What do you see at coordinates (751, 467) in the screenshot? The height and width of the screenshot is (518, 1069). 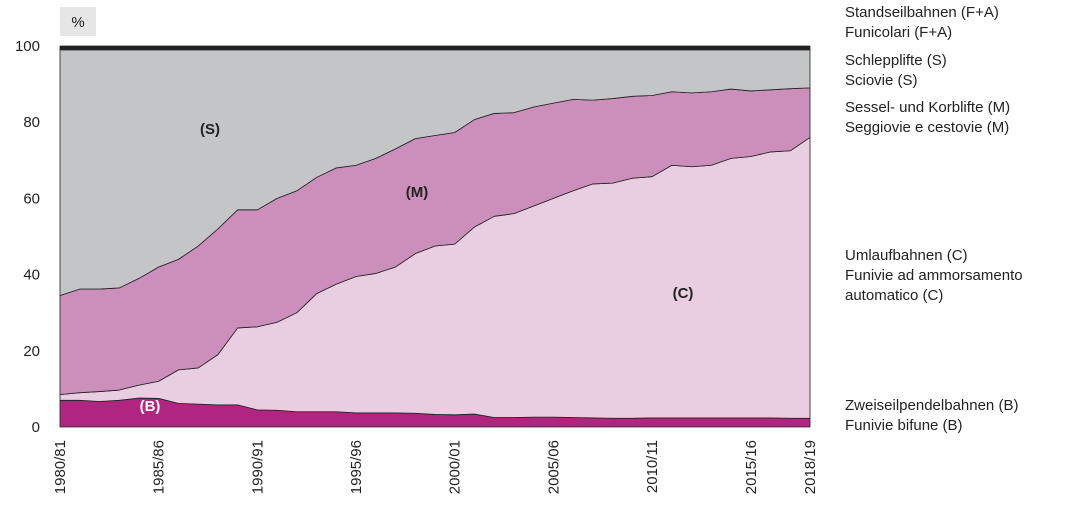 I see `x-tick-label: 2015/16` at bounding box center [751, 467].